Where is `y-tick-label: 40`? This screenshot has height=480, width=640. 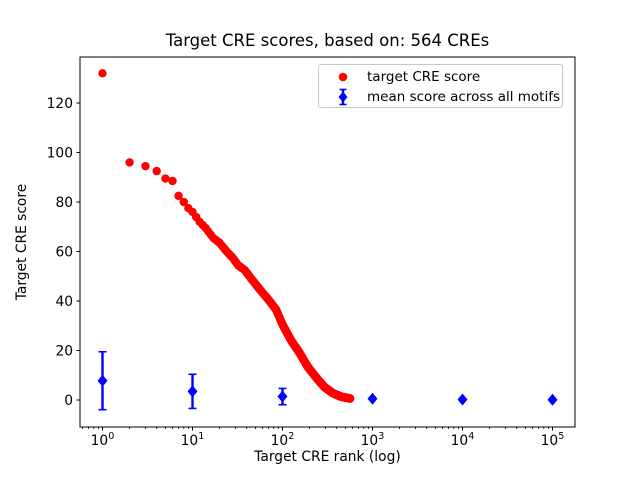
y-tick-label: 40 is located at coordinates (64, 302).